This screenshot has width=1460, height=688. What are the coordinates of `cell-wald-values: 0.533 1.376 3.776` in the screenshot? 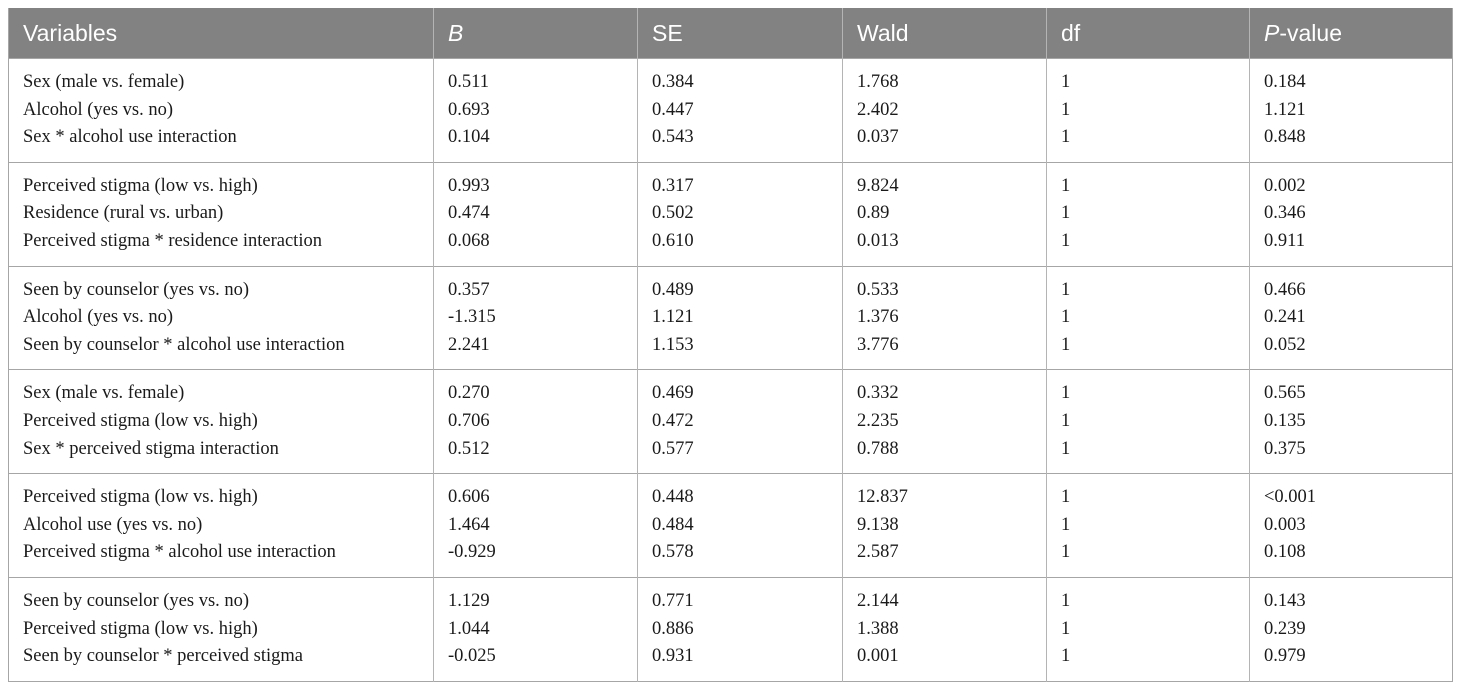 It's located at (944, 317).